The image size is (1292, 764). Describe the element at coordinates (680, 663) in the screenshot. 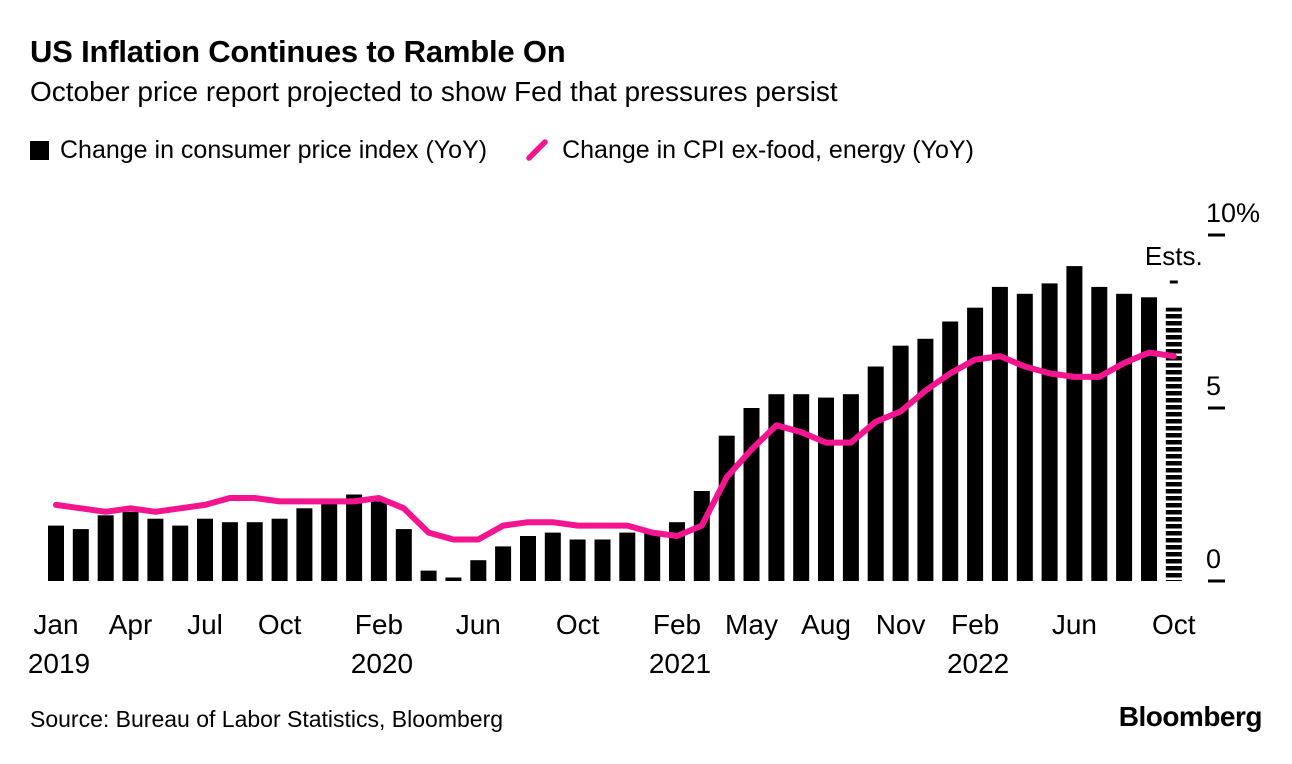

I see `x-tick-year: 2021` at that location.